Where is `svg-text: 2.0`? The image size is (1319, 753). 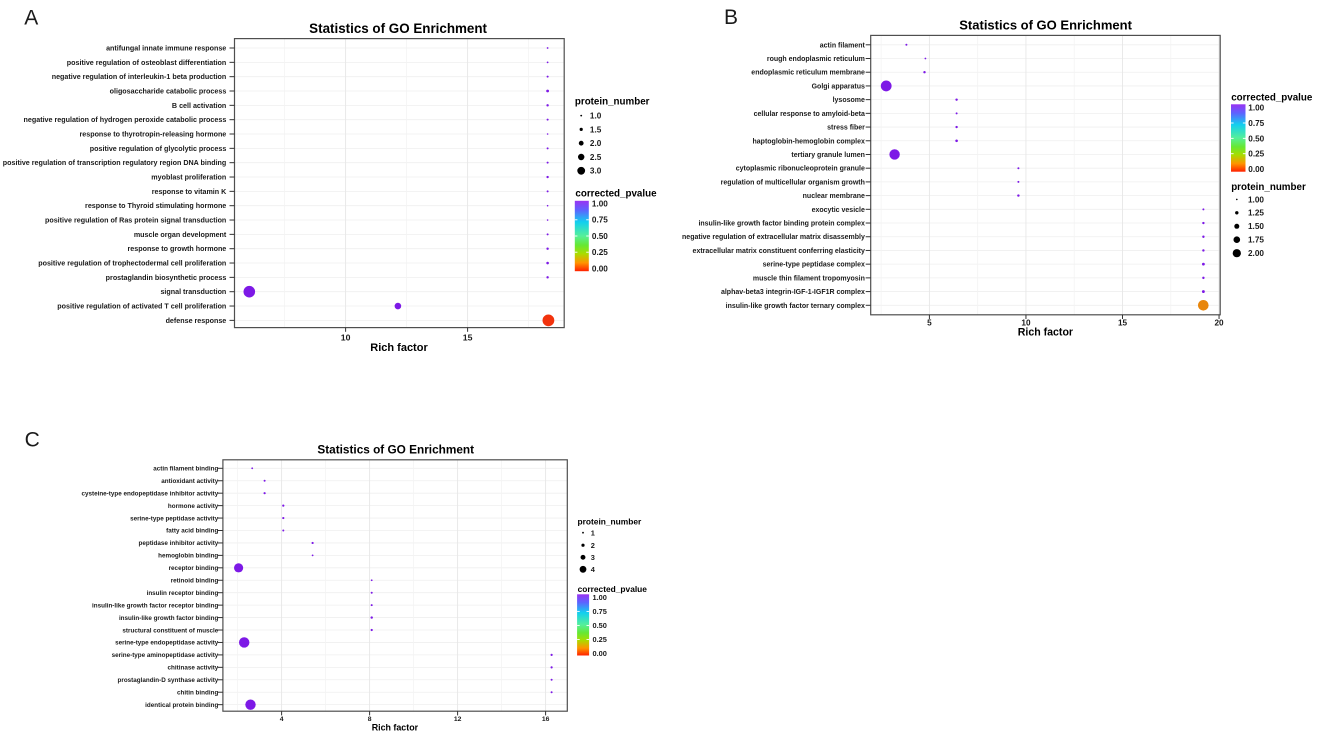 svg-text: 2.0 is located at coordinates (596, 143).